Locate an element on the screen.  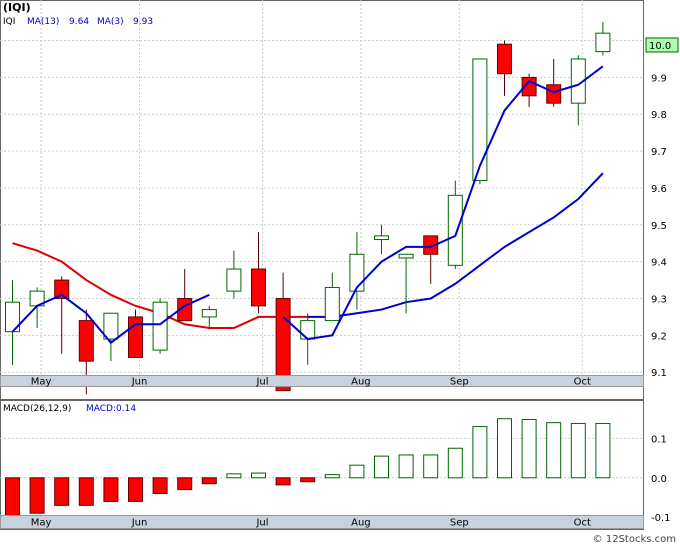
macd-y-tick-label: 0.0 is located at coordinates (659, 479).